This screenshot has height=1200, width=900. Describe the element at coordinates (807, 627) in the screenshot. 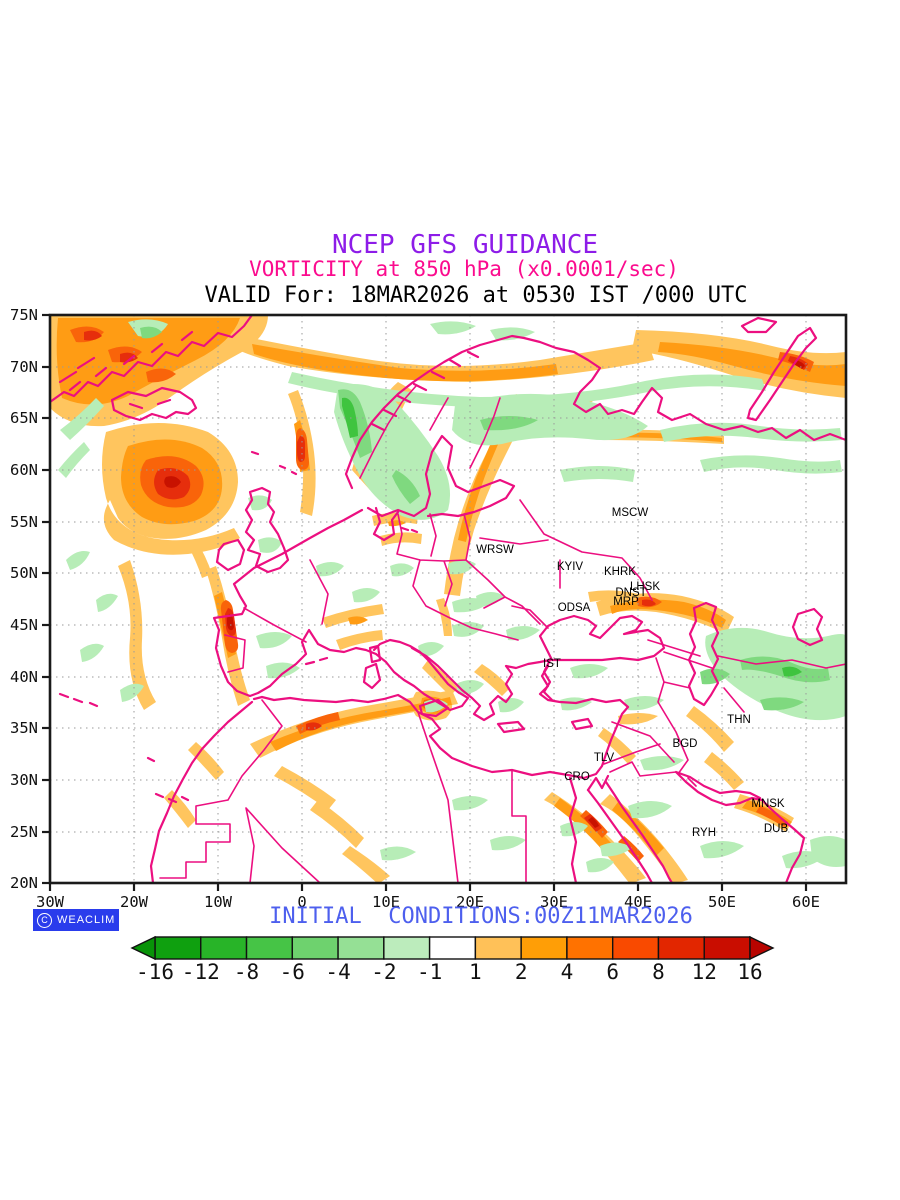

I see `coast-aral` at that location.